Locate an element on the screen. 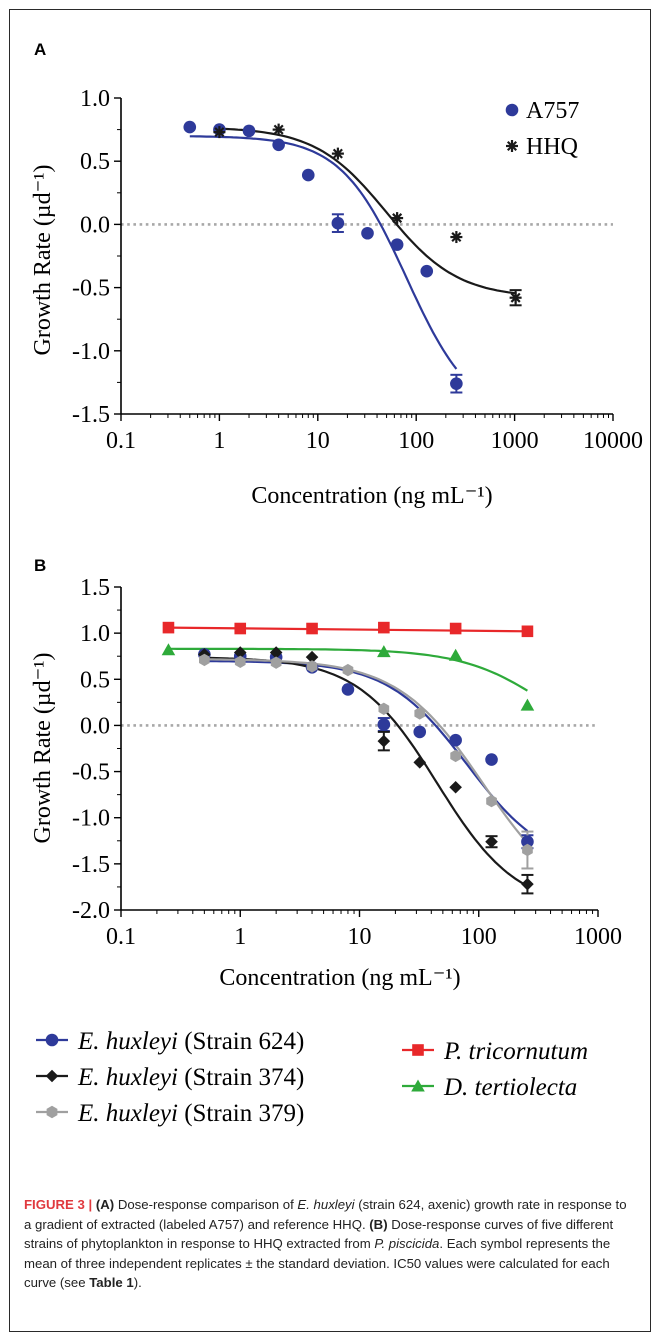  legend-item-p-tricornutum: P. tricornutum is located at coordinates (495, 1051).